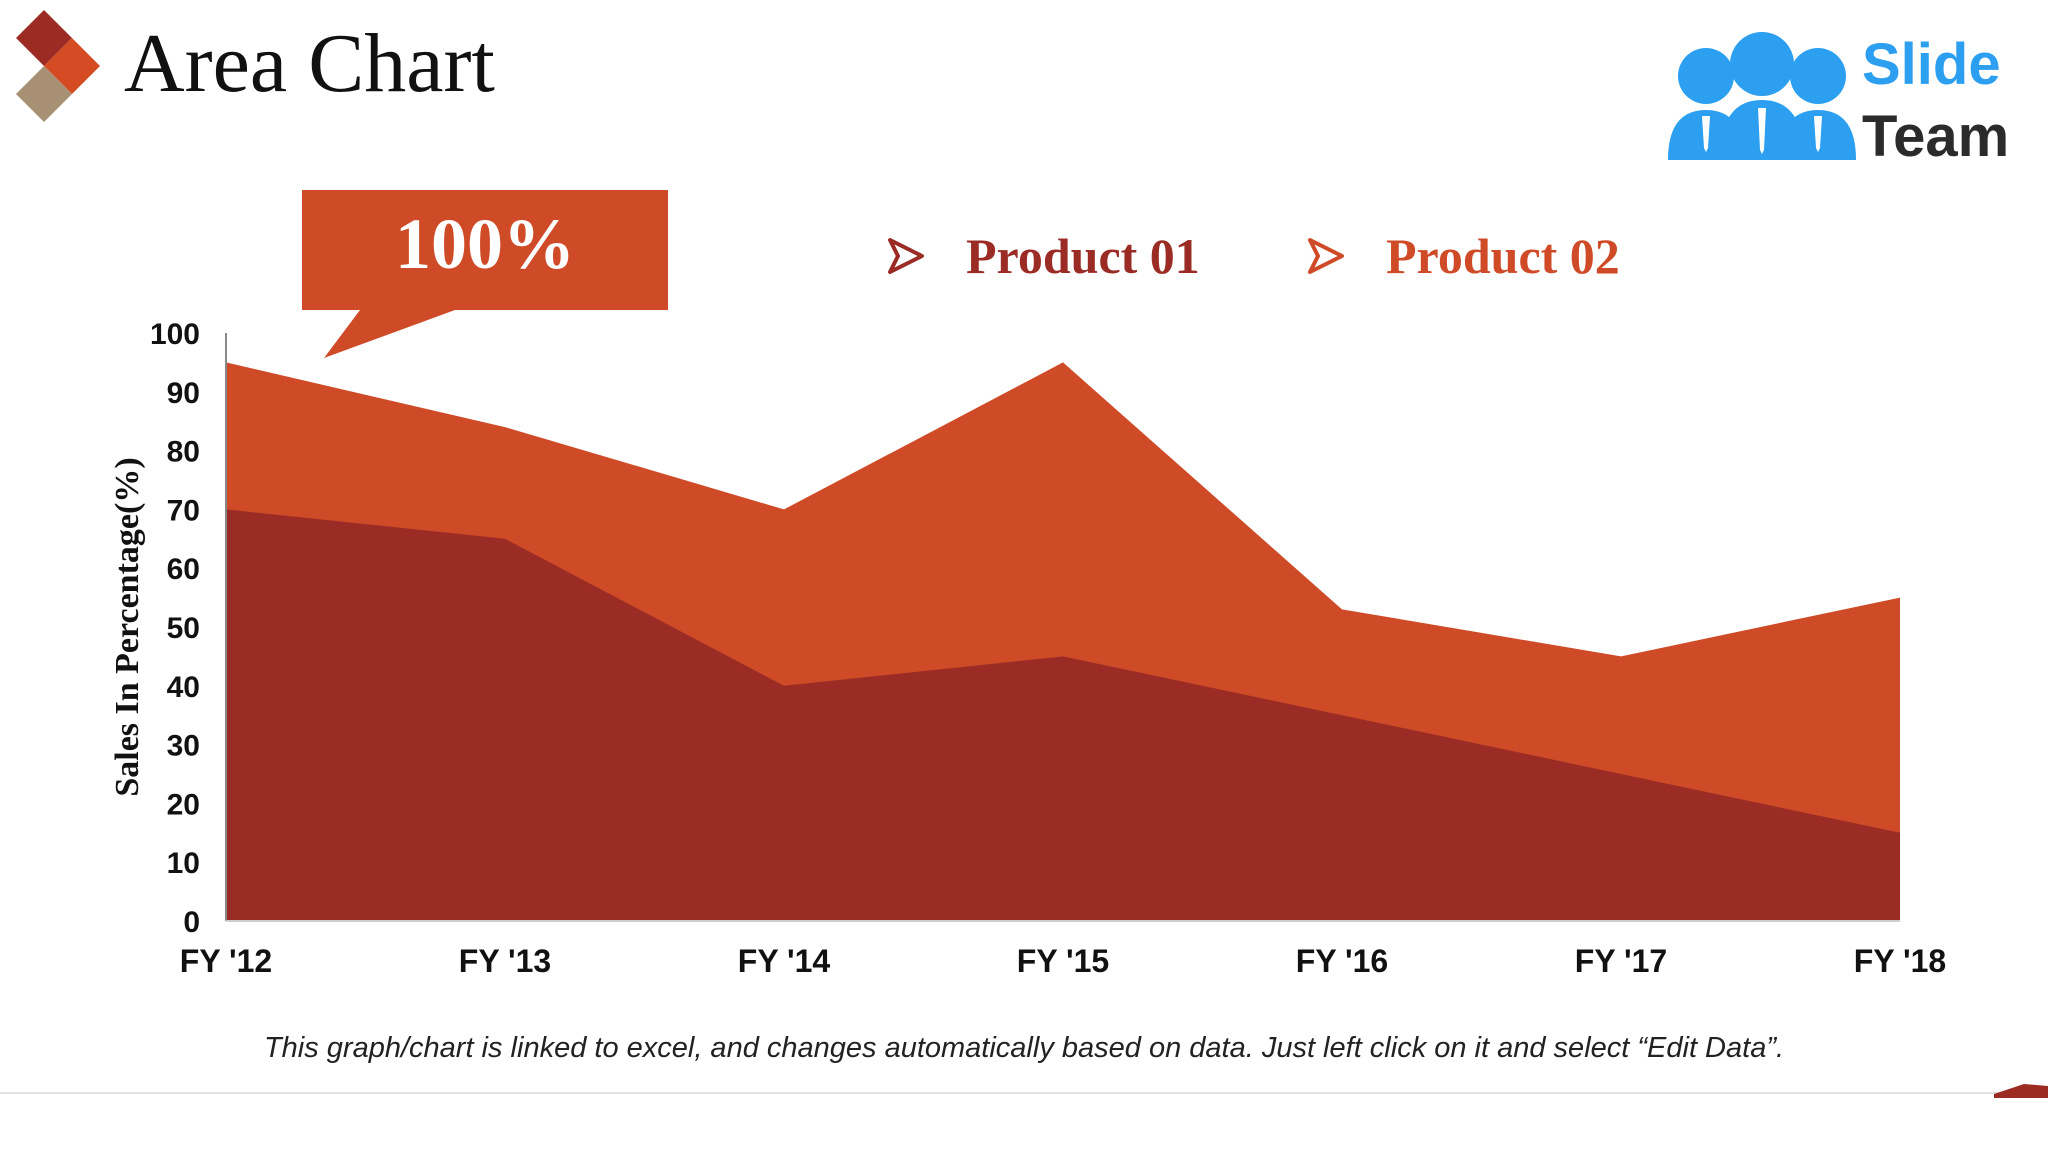 The image size is (2048, 1152). I want to click on legend-item-product-02: Product 02, so click(1463, 256).